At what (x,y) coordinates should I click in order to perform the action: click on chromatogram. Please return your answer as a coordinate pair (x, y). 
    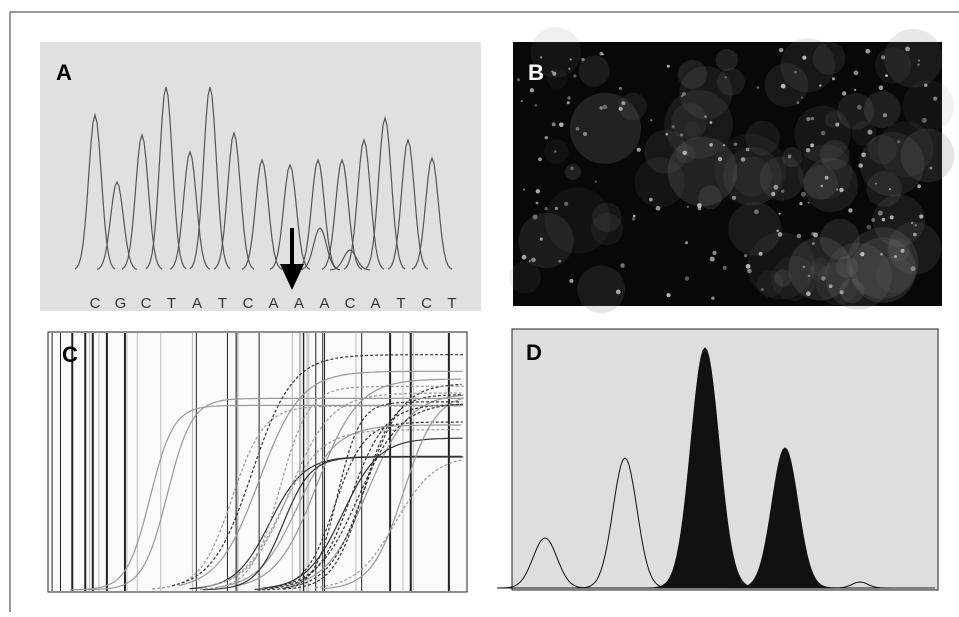
    Looking at the image, I should click on (263, 178).